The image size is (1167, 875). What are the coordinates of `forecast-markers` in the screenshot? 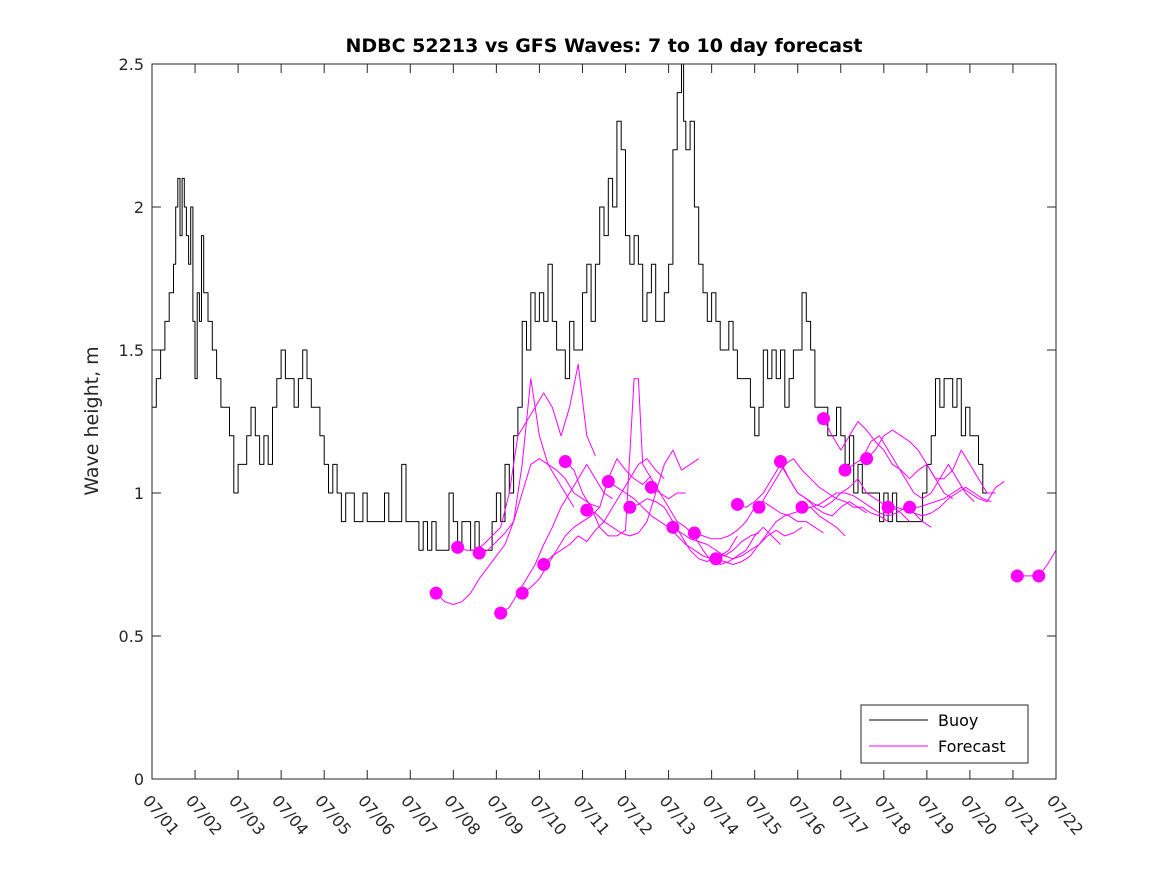 It's located at (737, 516).